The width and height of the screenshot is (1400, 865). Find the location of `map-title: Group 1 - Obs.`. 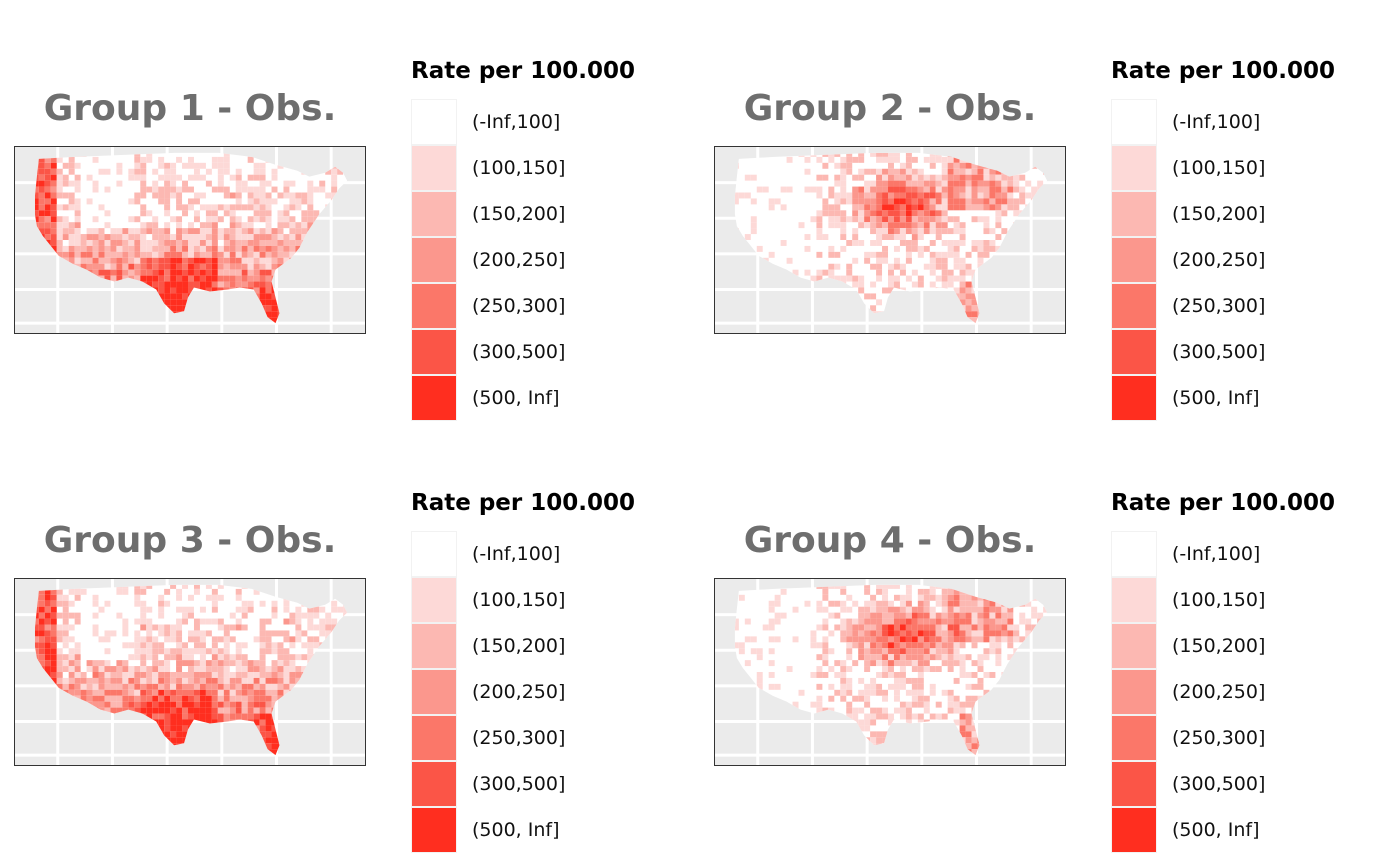

map-title: Group 1 - Obs. is located at coordinates (190, 108).